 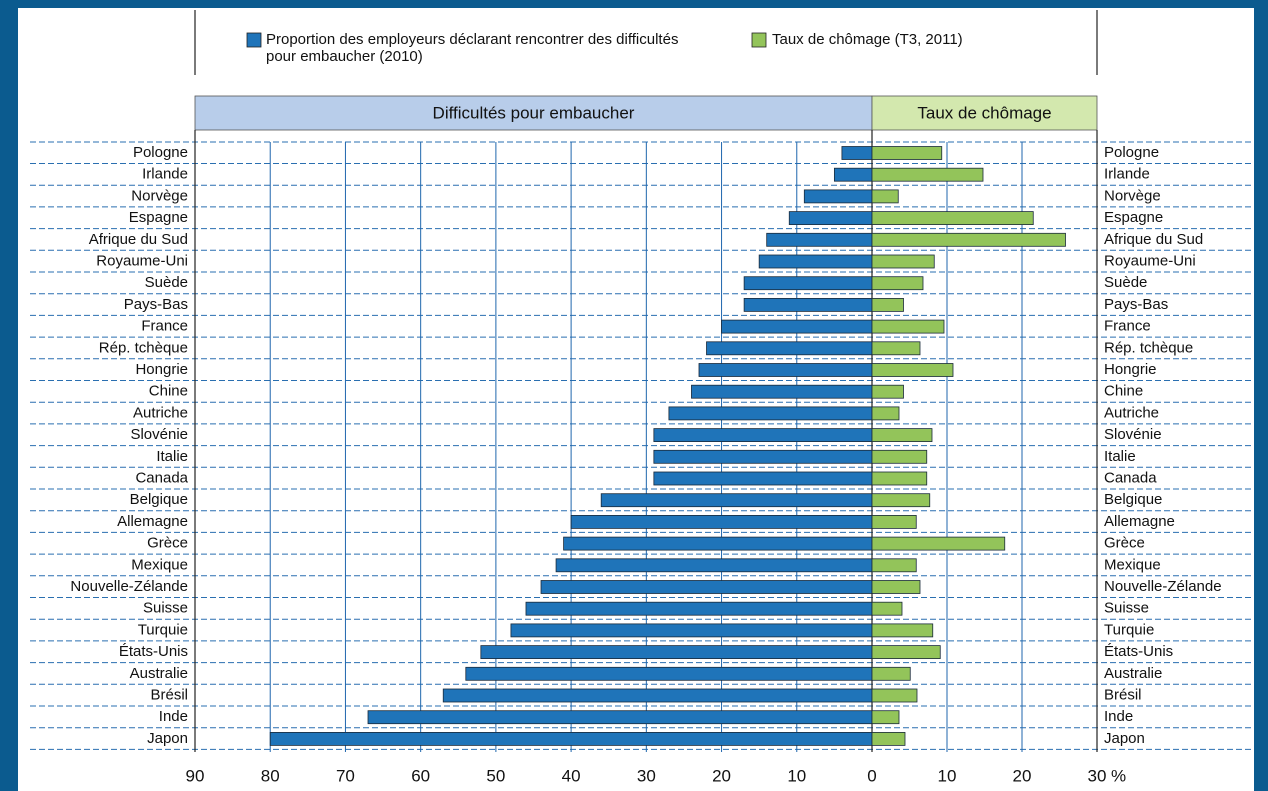 I want to click on x-tick-label: 90, so click(x=195, y=775).